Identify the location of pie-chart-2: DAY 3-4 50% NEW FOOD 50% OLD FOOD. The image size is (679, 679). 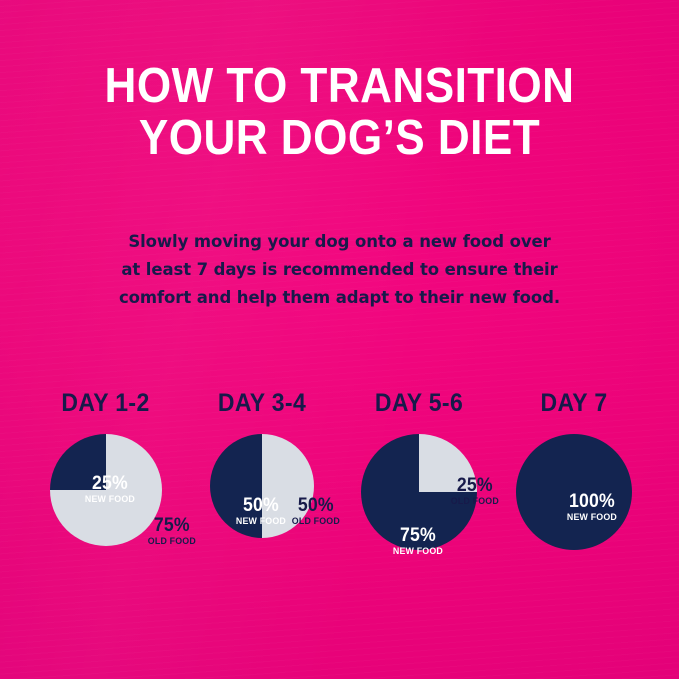
(263, 463).